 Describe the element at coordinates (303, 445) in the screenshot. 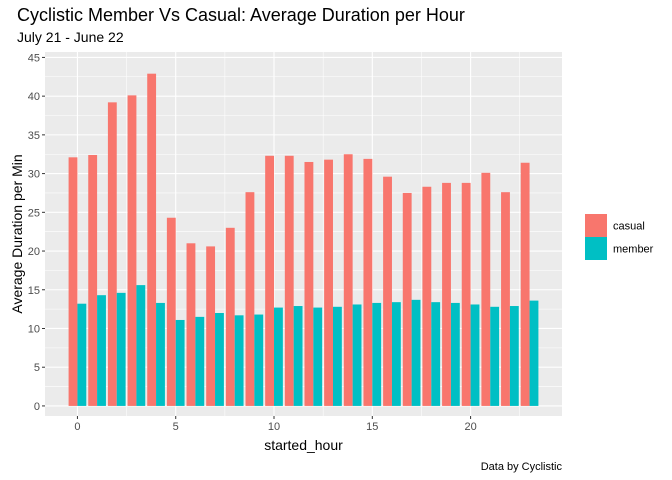

I see `x-axis-title: started_hour` at that location.